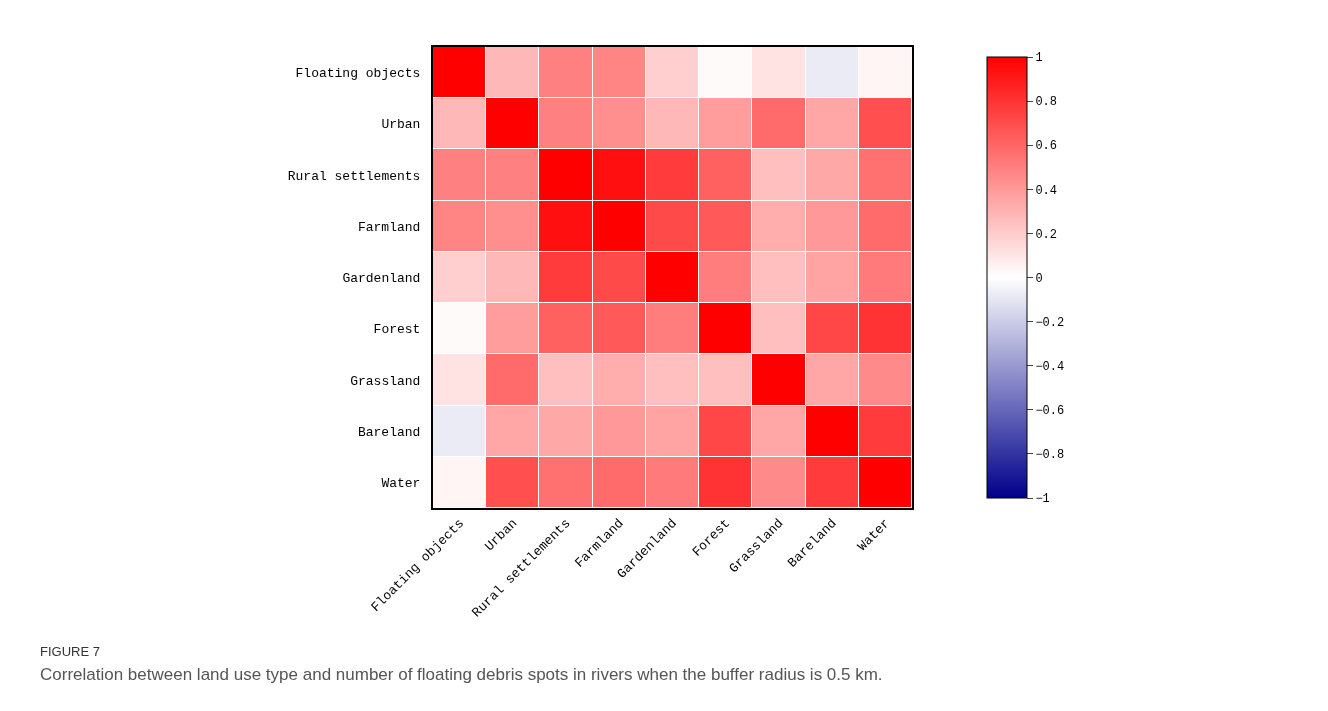 The width and height of the screenshot is (1328, 711). What do you see at coordinates (1046, 190) in the screenshot?
I see `color-bar-label: 0.4` at bounding box center [1046, 190].